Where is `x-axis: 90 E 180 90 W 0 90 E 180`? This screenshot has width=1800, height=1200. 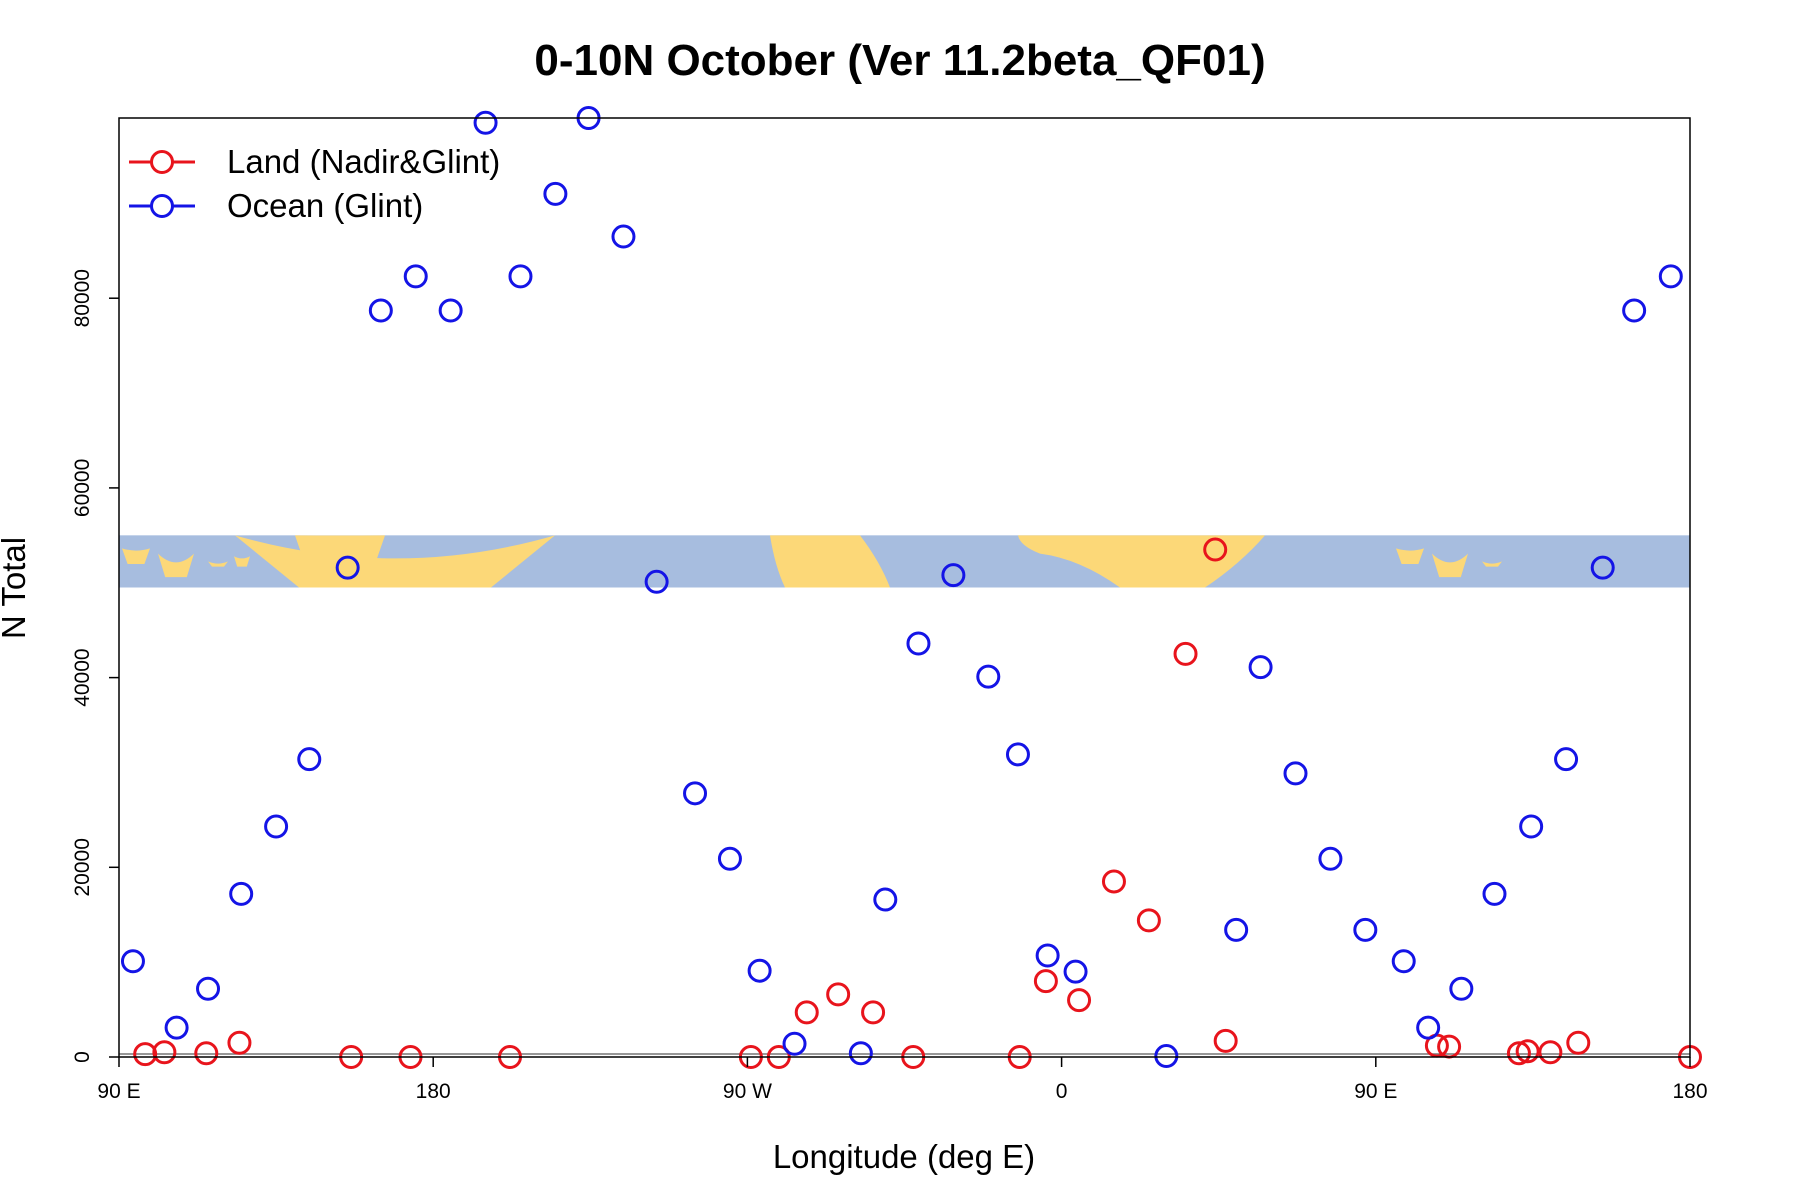 x-axis: 90 E 180 90 W 0 90 E 180 is located at coordinates (902, 1080).